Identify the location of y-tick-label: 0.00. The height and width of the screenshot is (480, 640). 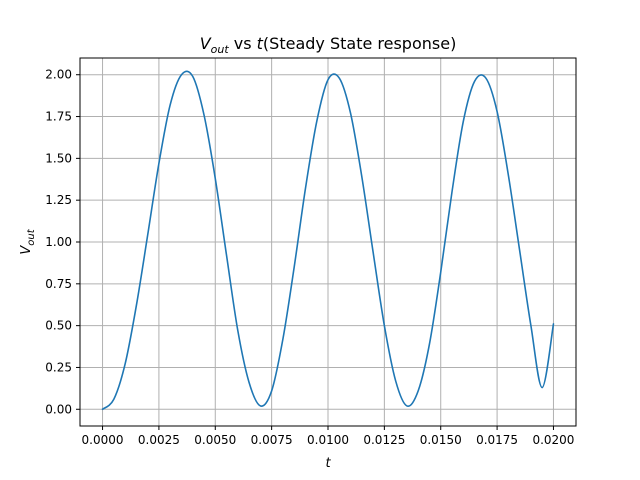
(58, 409).